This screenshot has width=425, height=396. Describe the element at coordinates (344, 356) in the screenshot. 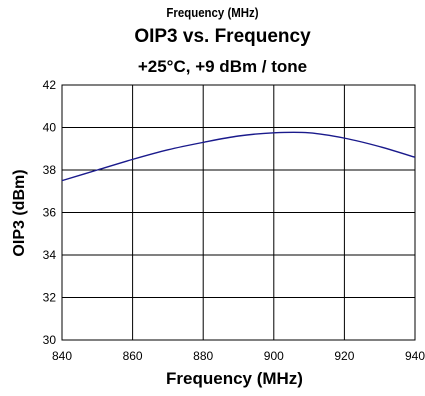

I see `x-tick-label: 920` at that location.